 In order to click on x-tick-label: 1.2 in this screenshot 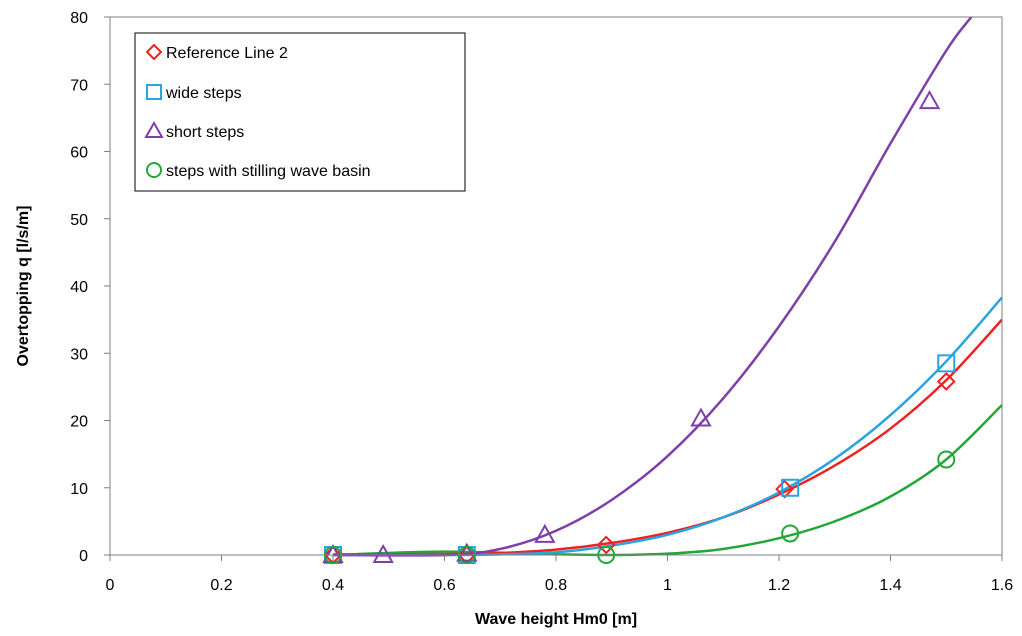, I will do `click(779, 585)`.